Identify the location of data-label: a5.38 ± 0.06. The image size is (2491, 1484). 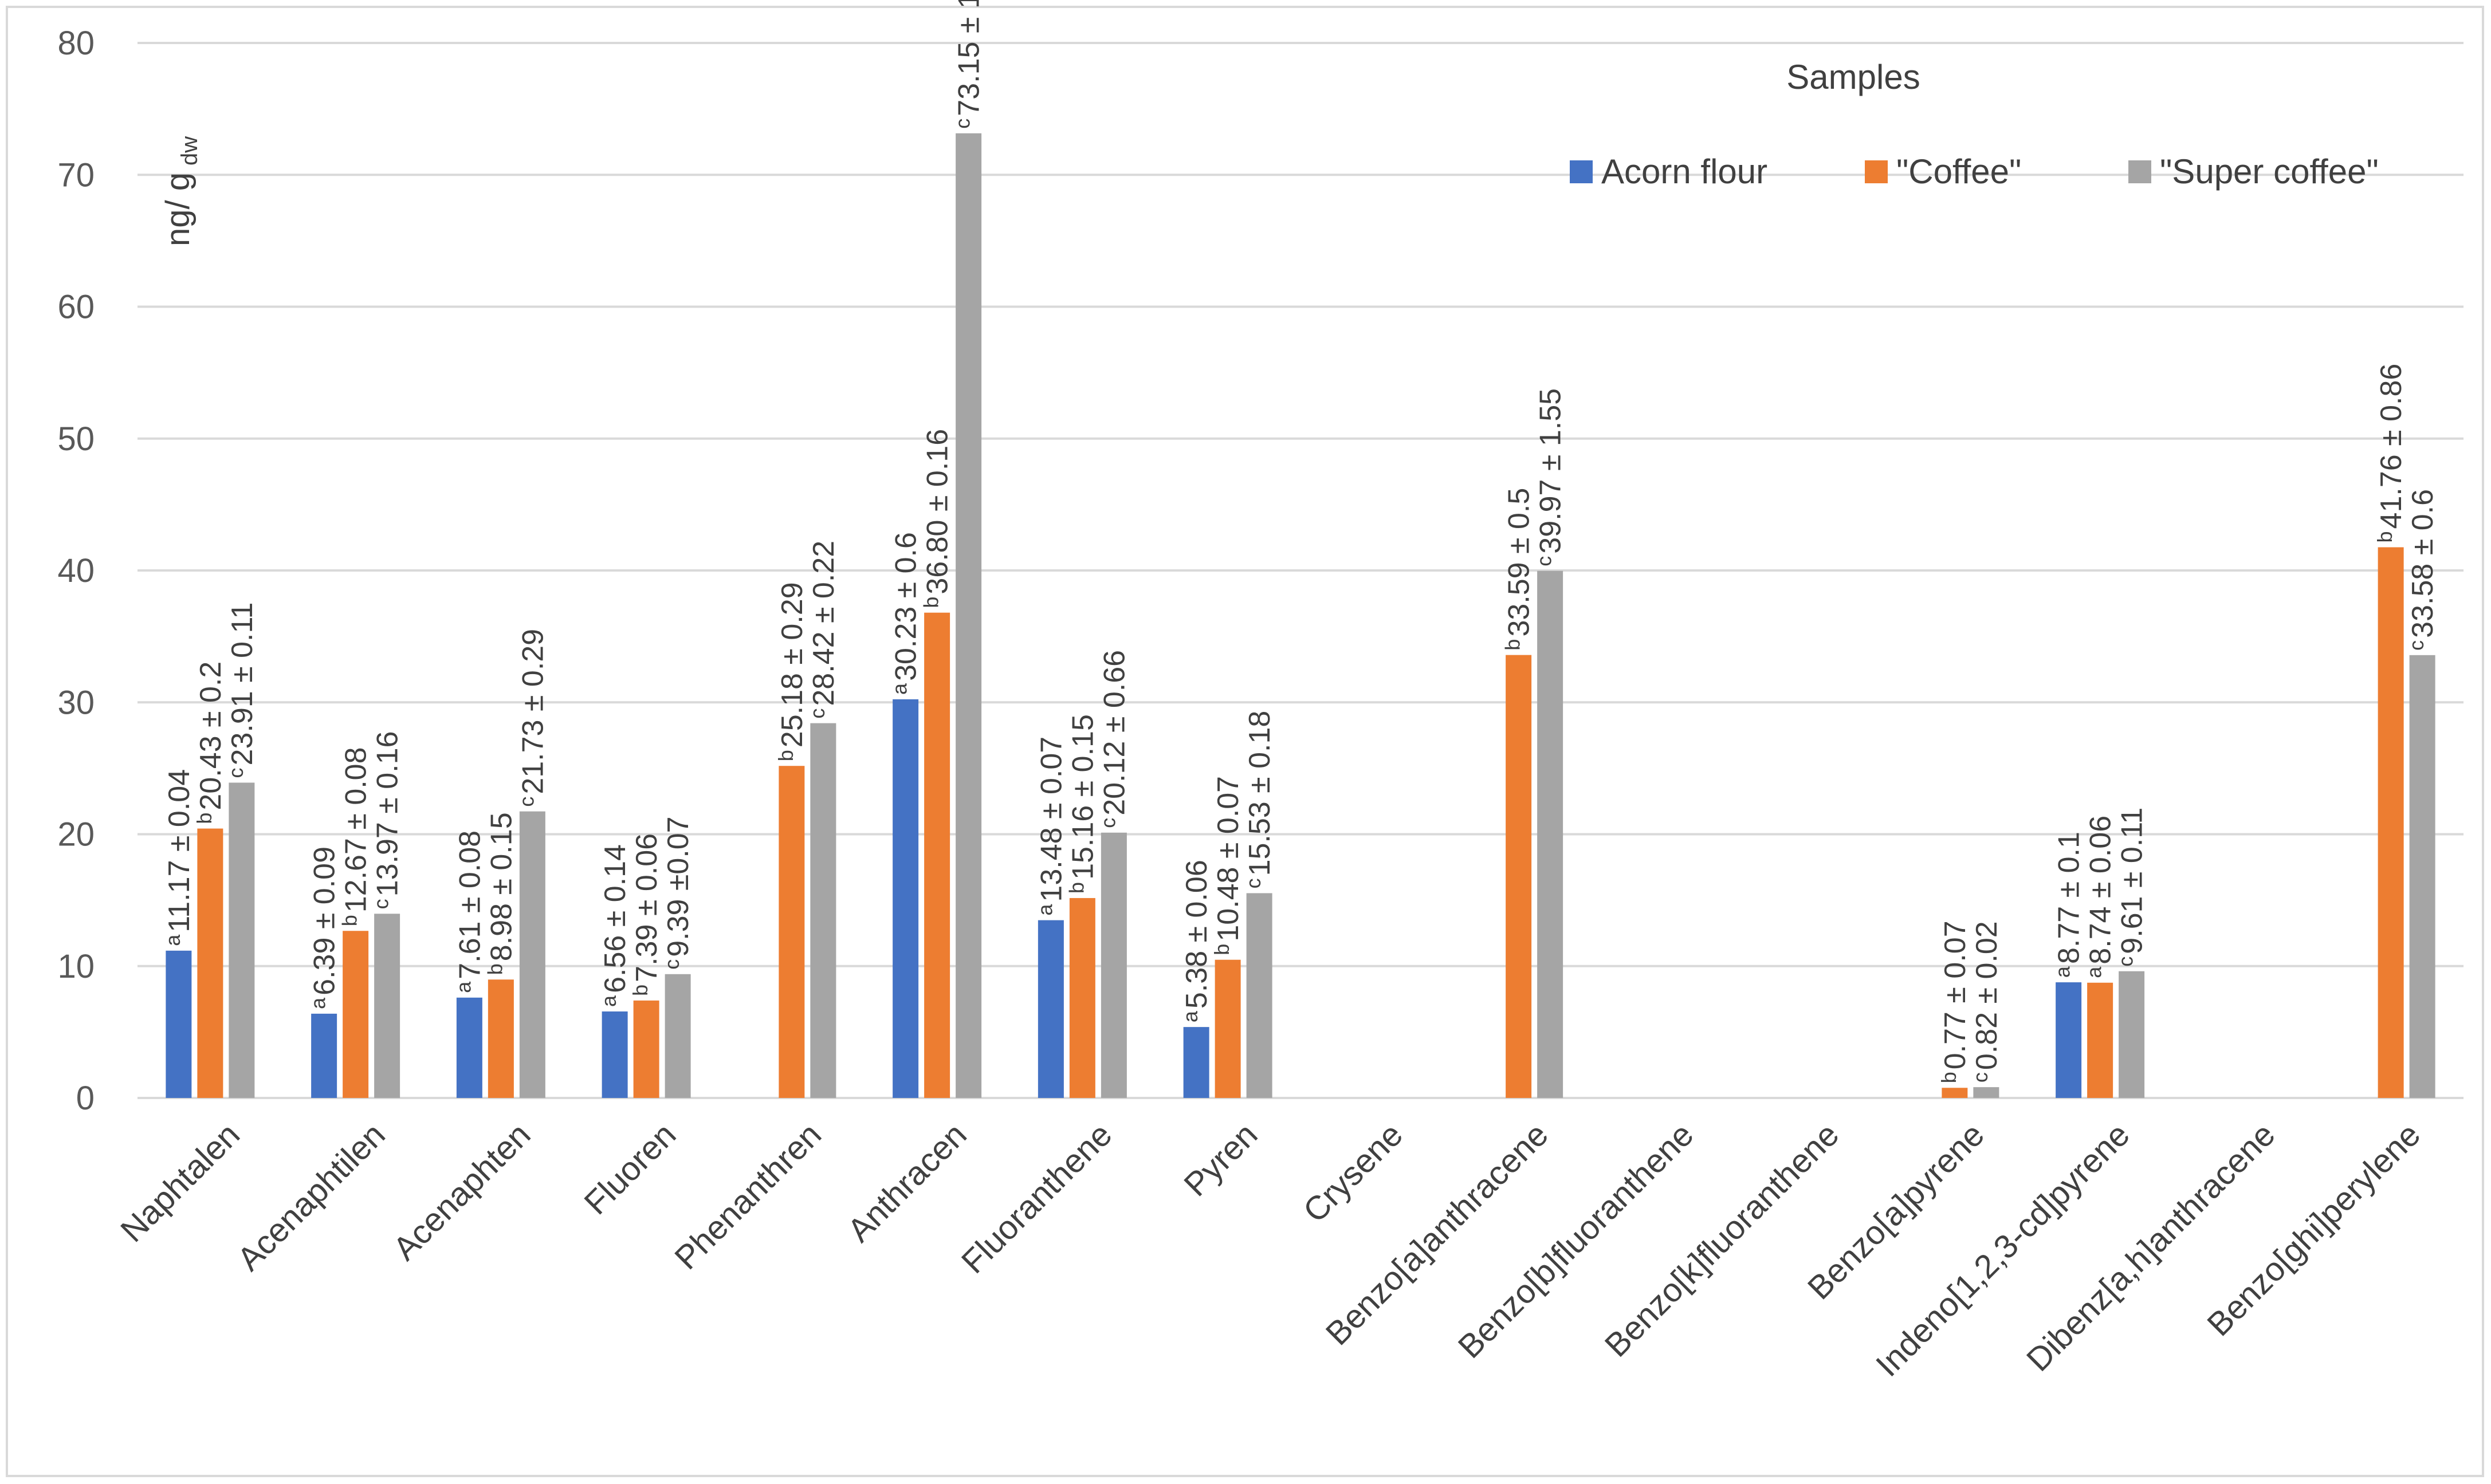
(1195, 941).